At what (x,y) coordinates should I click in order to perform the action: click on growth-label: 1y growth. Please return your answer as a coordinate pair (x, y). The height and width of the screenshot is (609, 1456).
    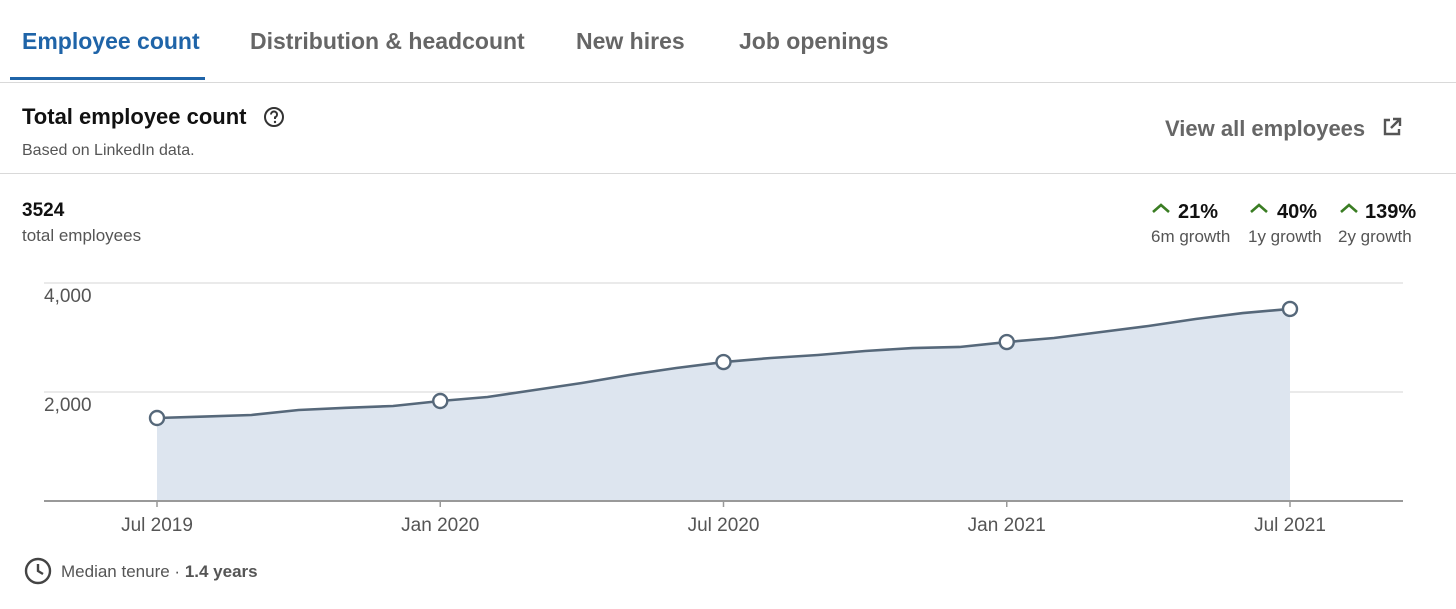
    Looking at the image, I should click on (1285, 236).